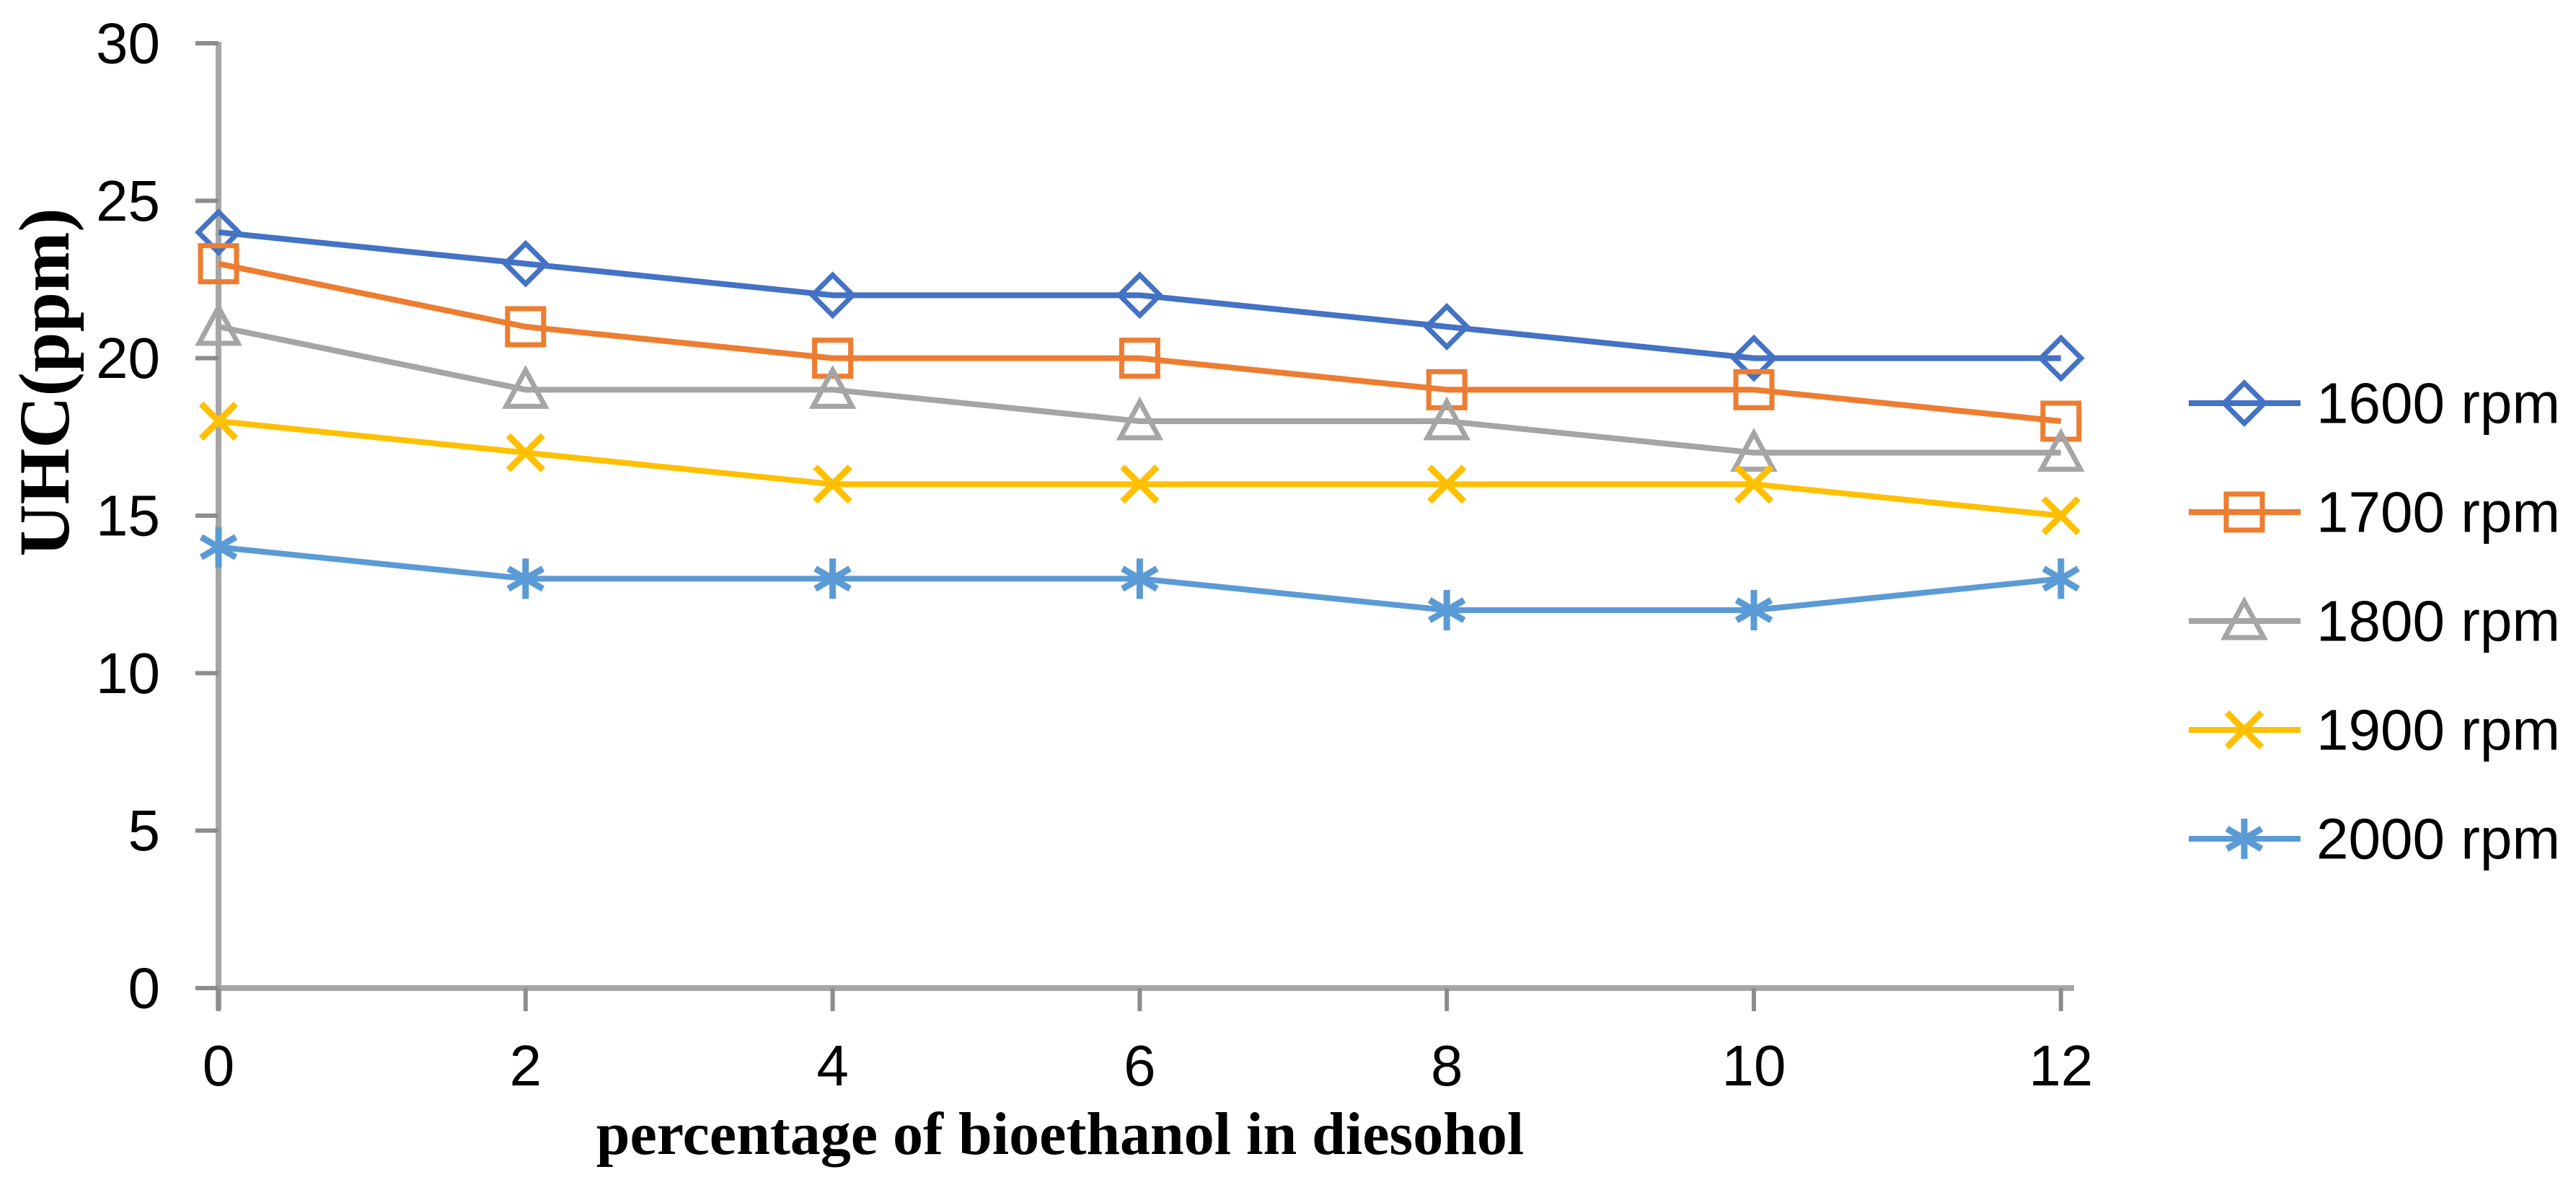 This screenshot has width=2576, height=1203. Describe the element at coordinates (2438, 403) in the screenshot. I see `legend-label-1600-rpm: 1600 rpm` at that location.